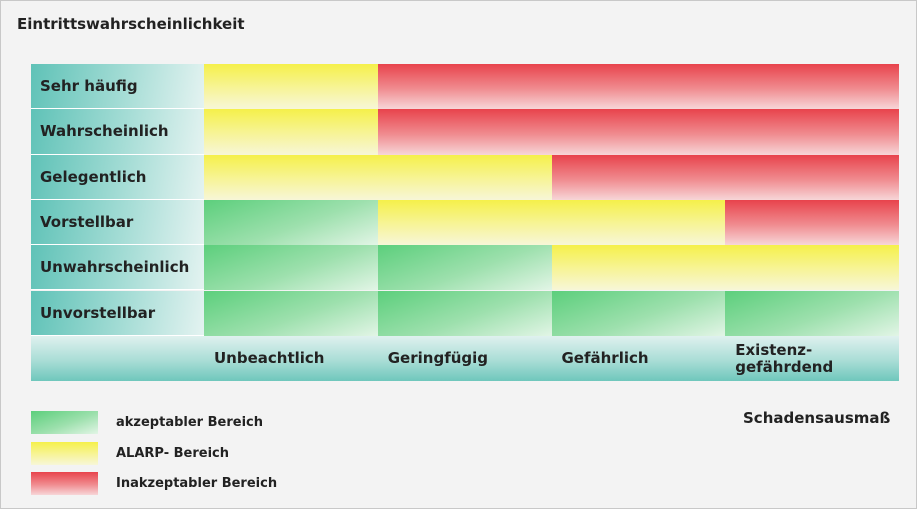 The image size is (917, 509). Describe the element at coordinates (605, 358) in the screenshot. I see `column-label: Gefährlich` at that location.